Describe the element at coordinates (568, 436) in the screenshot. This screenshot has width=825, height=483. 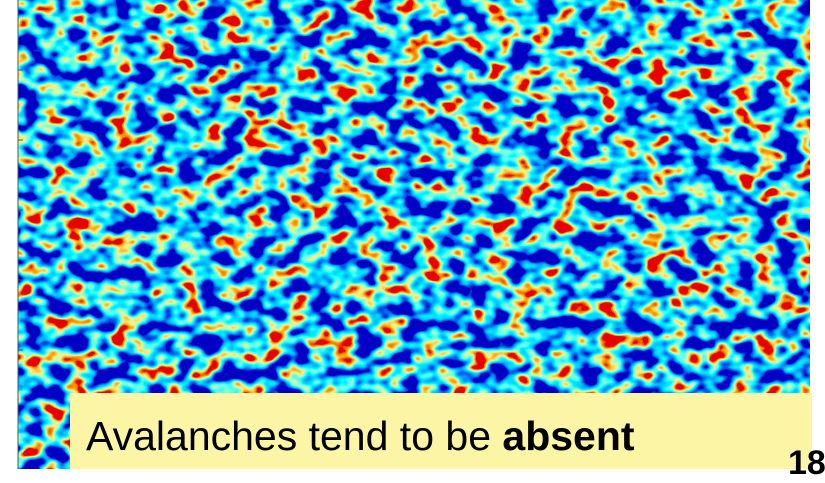
I see `caption-emphasis: absent` at that location.